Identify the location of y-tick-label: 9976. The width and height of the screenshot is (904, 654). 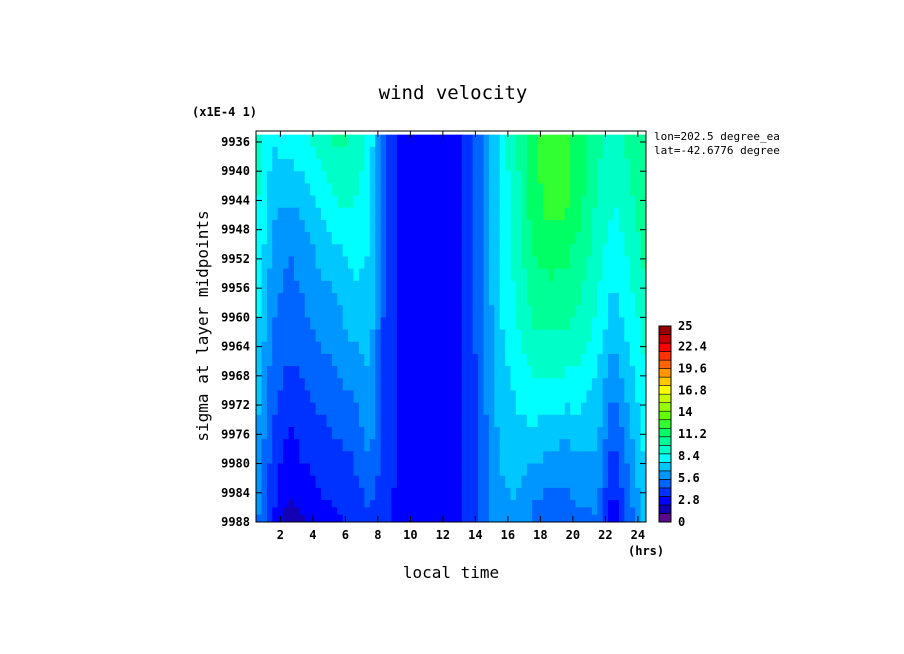
(235, 434).